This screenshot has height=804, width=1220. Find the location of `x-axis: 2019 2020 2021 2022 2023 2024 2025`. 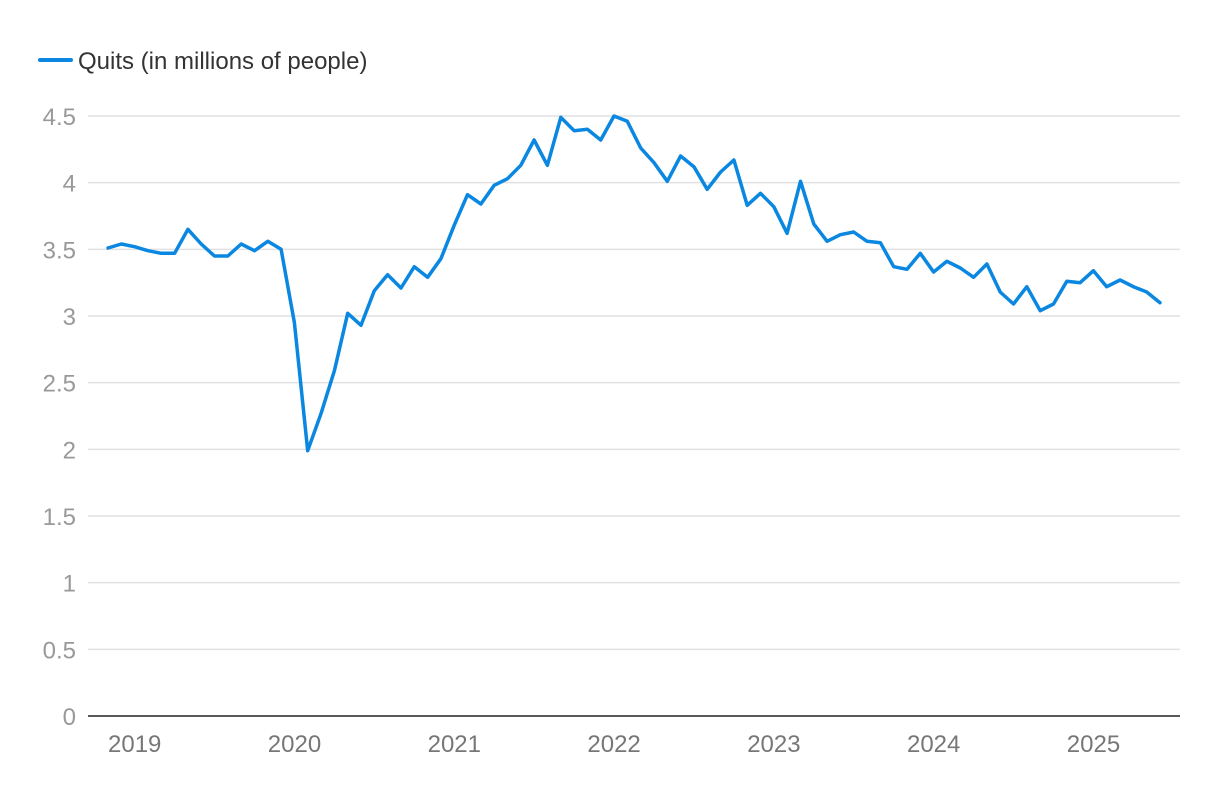

x-axis: 2019 2020 2021 2022 2023 2024 2025 is located at coordinates (614, 744).